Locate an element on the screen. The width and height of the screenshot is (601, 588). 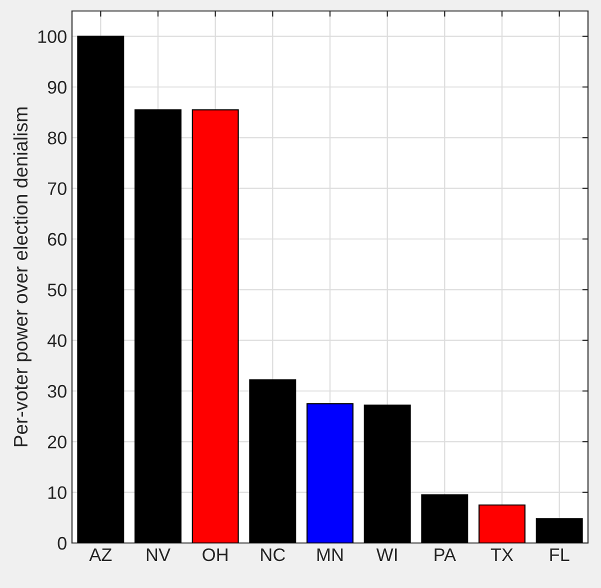
x-tick-label: NV is located at coordinates (158, 554).